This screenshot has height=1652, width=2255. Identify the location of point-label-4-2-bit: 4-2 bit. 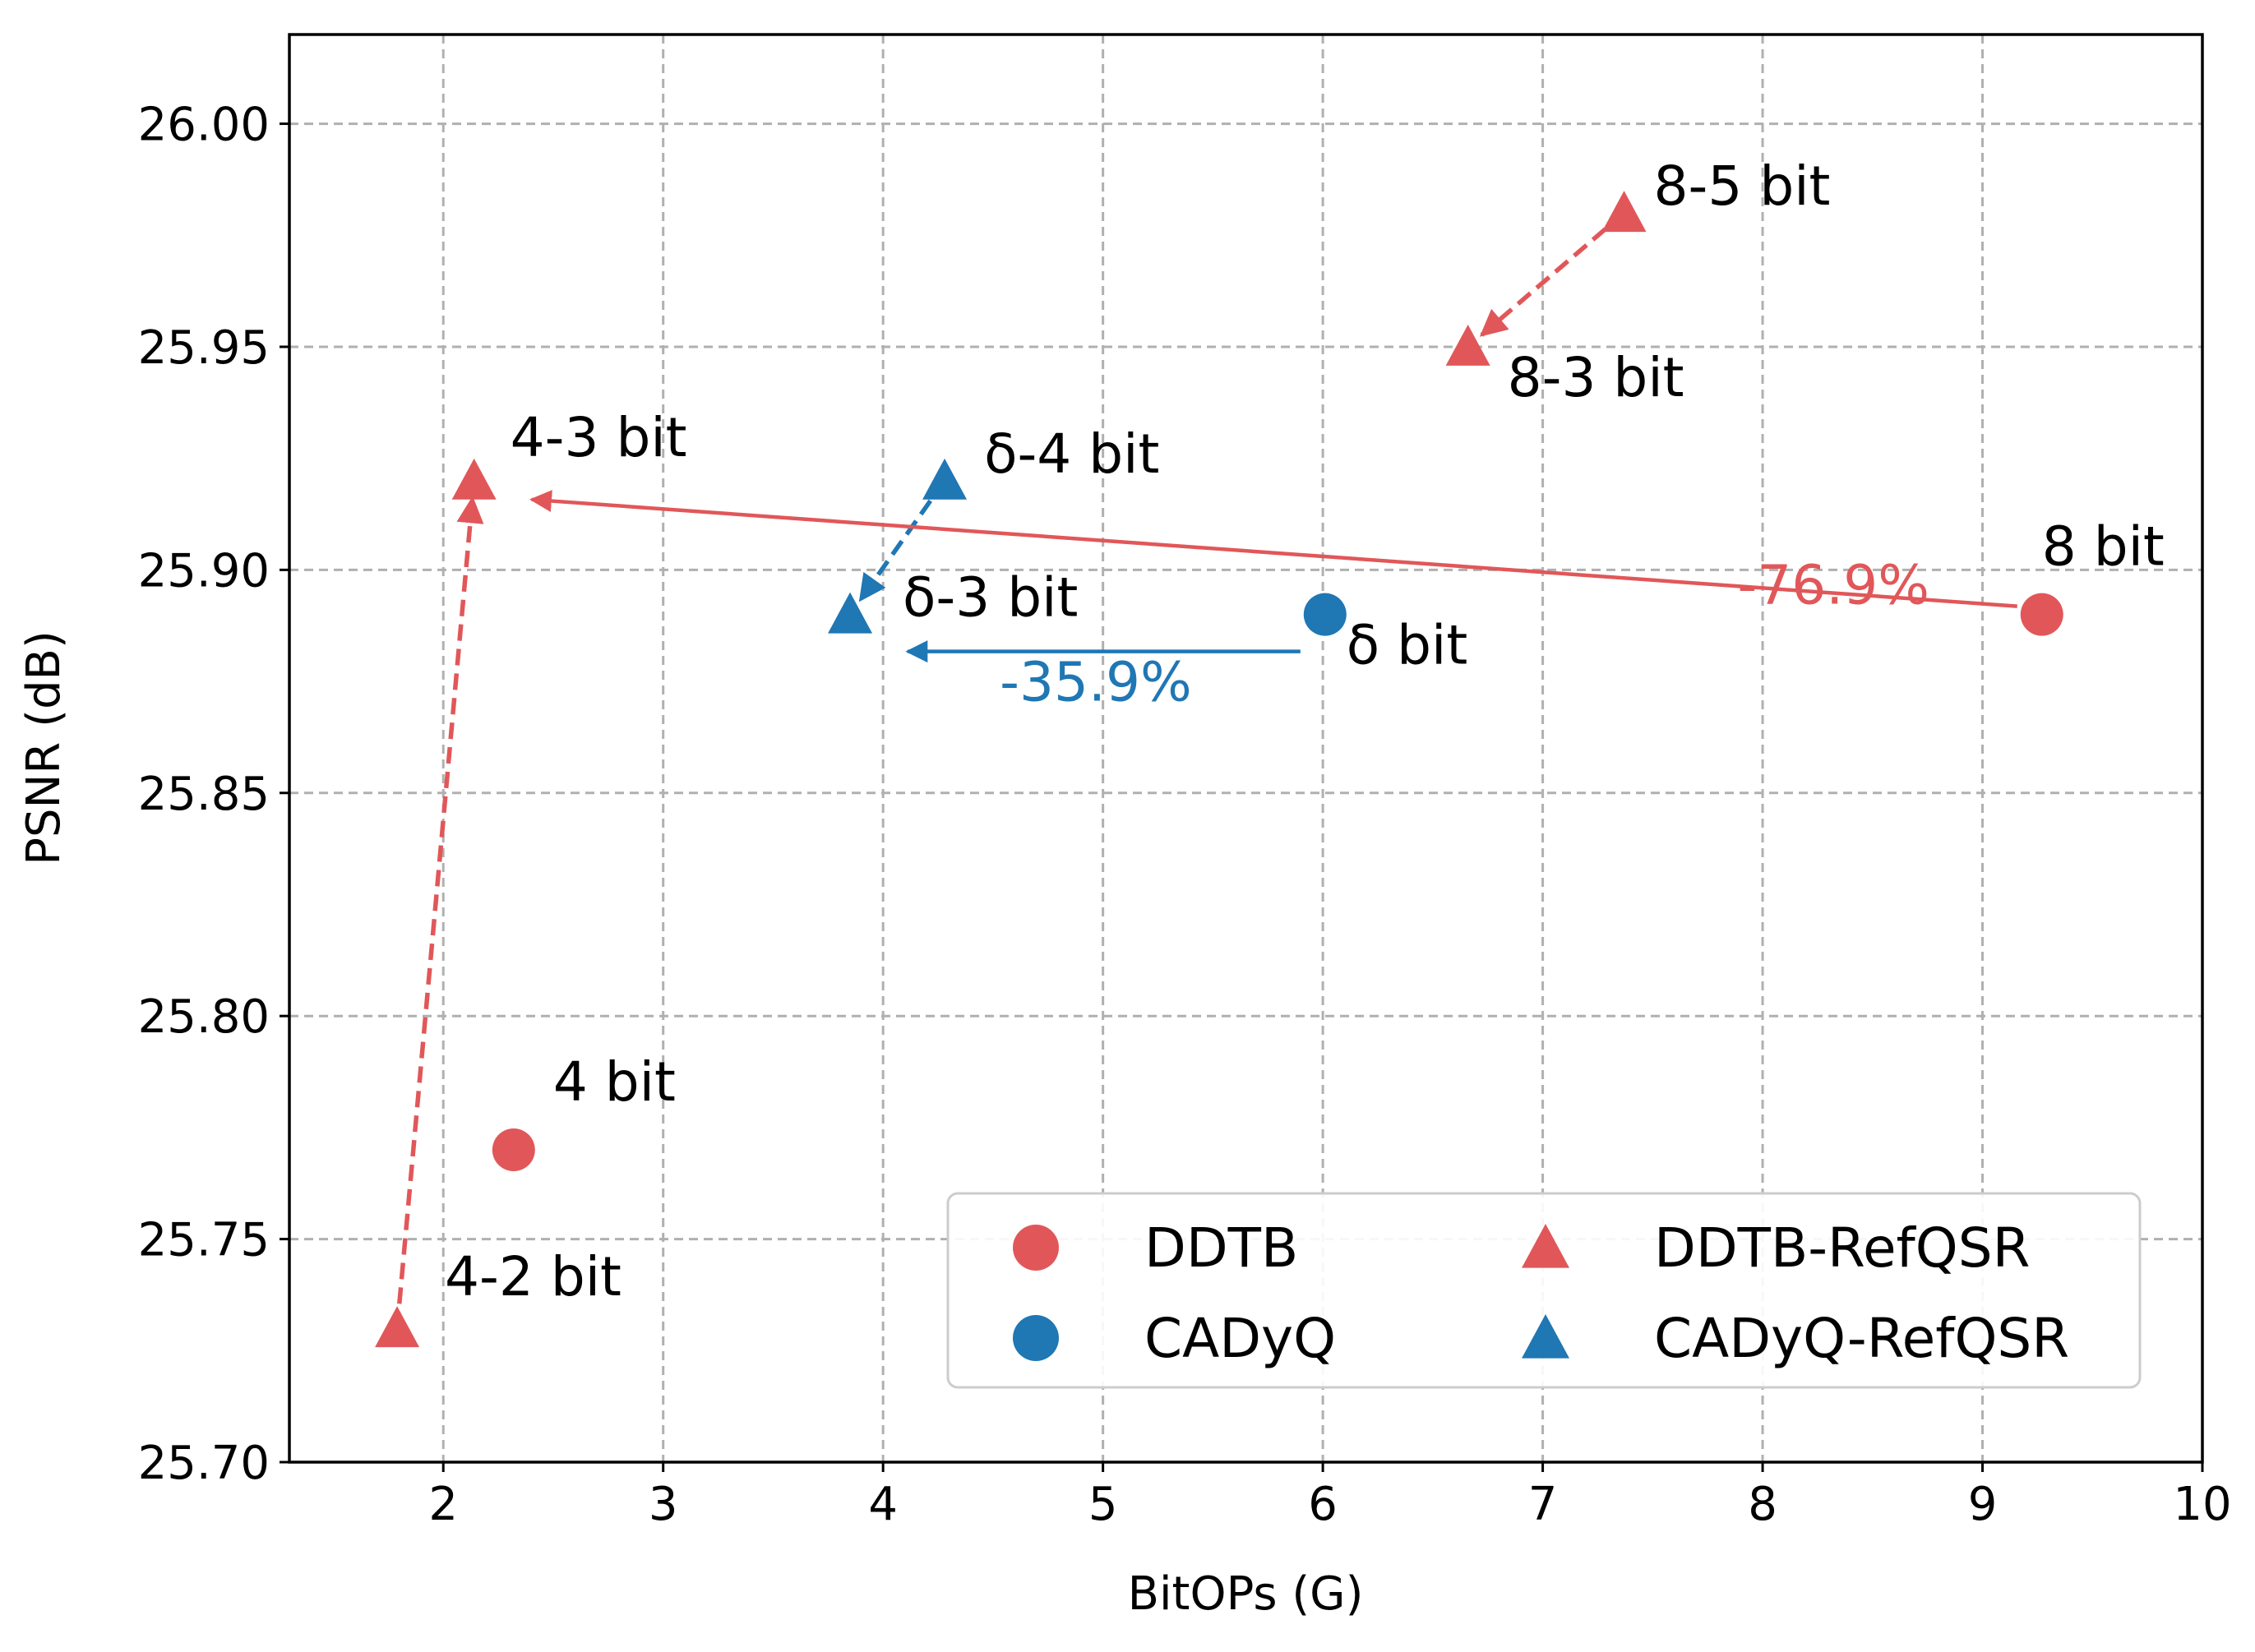
(533, 1276).